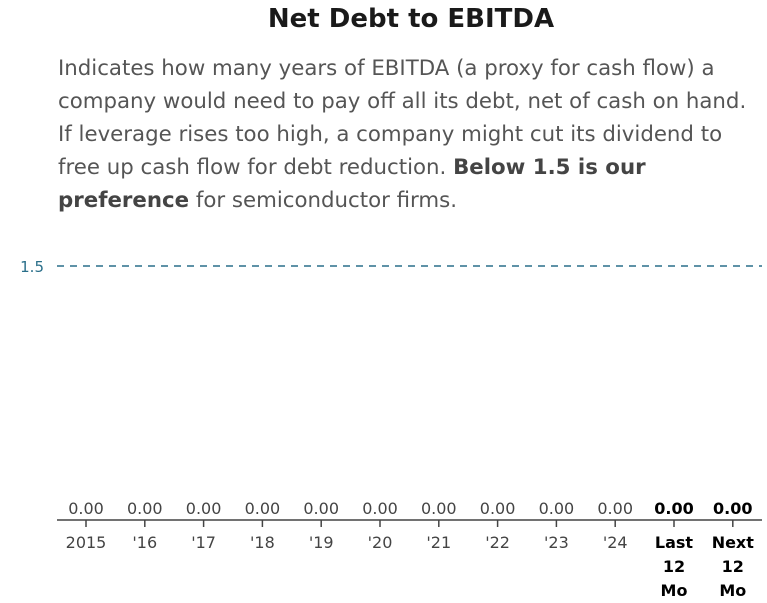 The height and width of the screenshot is (603, 767). What do you see at coordinates (615, 542) in the screenshot?
I see `x-tick-label: '24` at bounding box center [615, 542].